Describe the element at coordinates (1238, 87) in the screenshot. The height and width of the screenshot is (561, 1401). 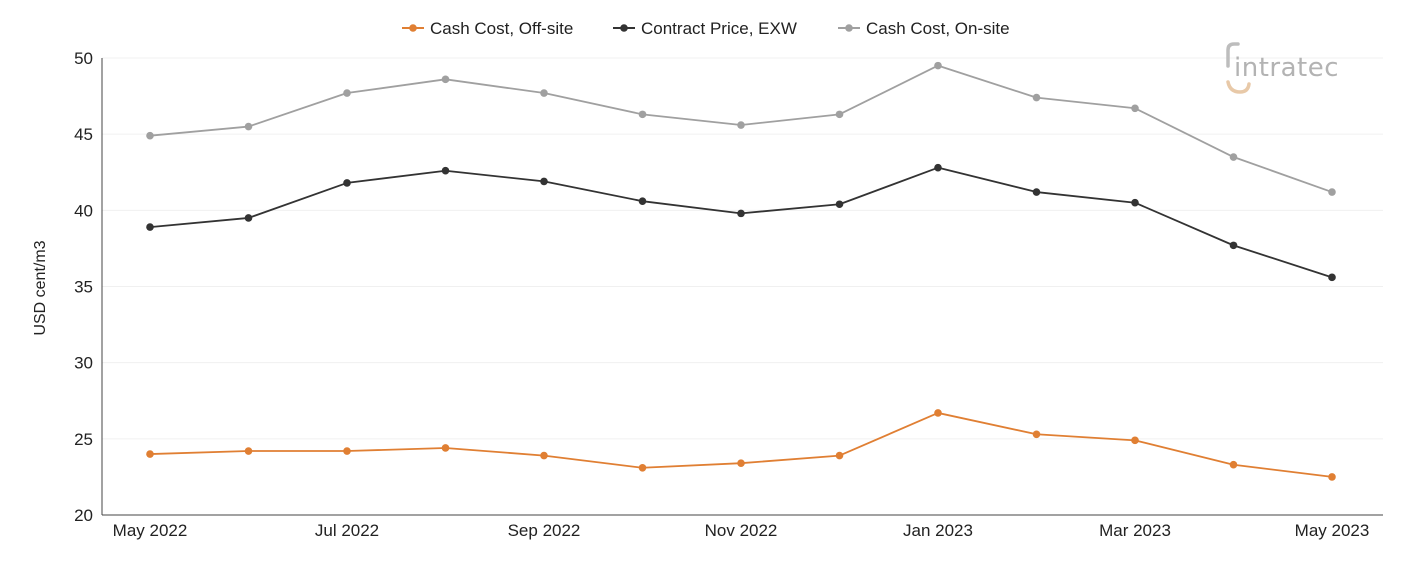
I see `logo-arrow-icon` at that location.